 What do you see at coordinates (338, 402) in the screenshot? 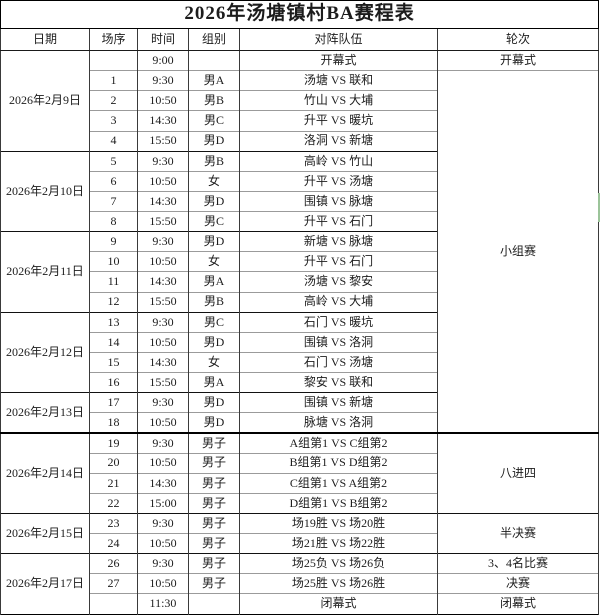
I see `teams-cell: 围镇 VS 新塘` at bounding box center [338, 402].